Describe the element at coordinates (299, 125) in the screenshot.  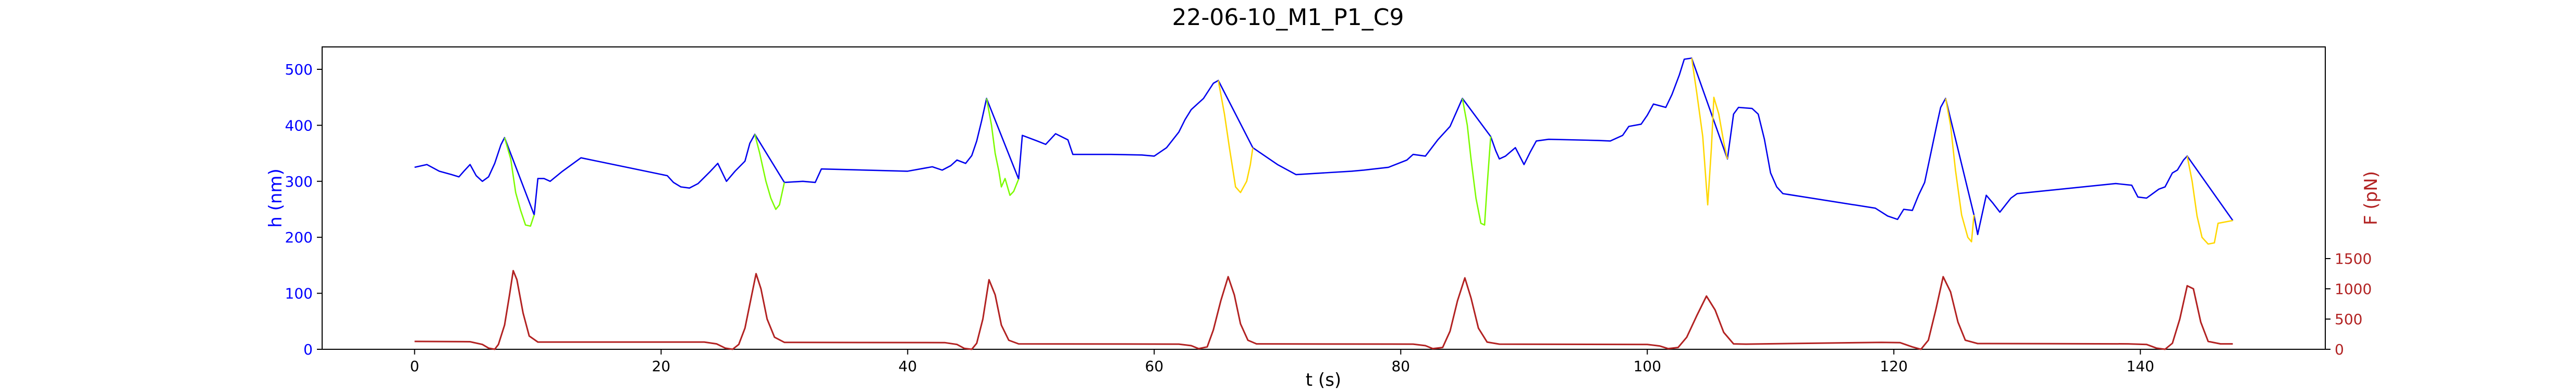
I see `y-left-tick-label: 400` at that location.